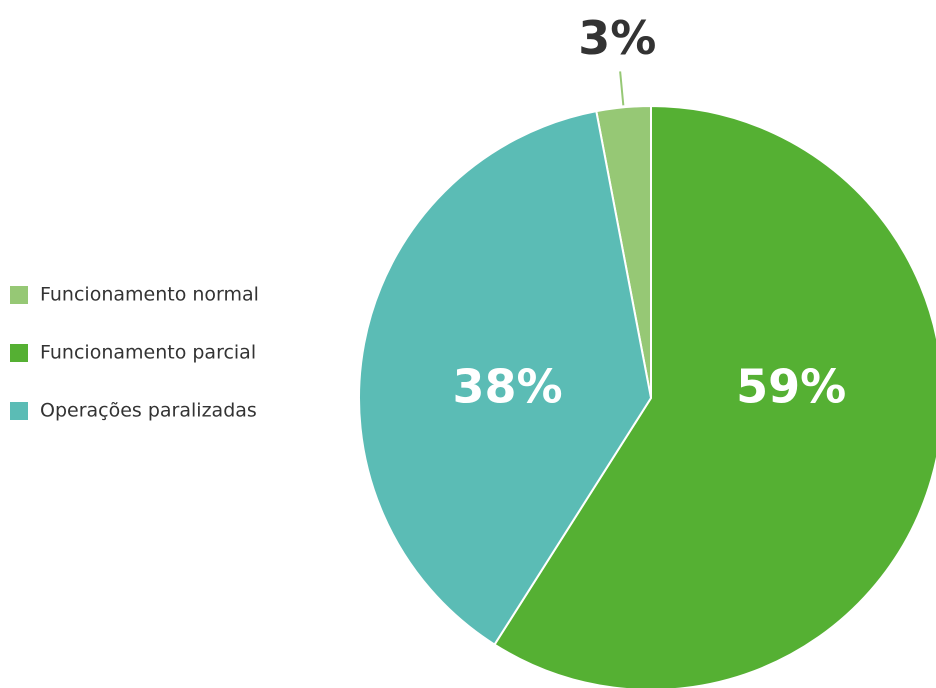 The width and height of the screenshot is (936, 688). Describe the element at coordinates (508, 387) in the screenshot. I see `data-label: 38%` at that location.